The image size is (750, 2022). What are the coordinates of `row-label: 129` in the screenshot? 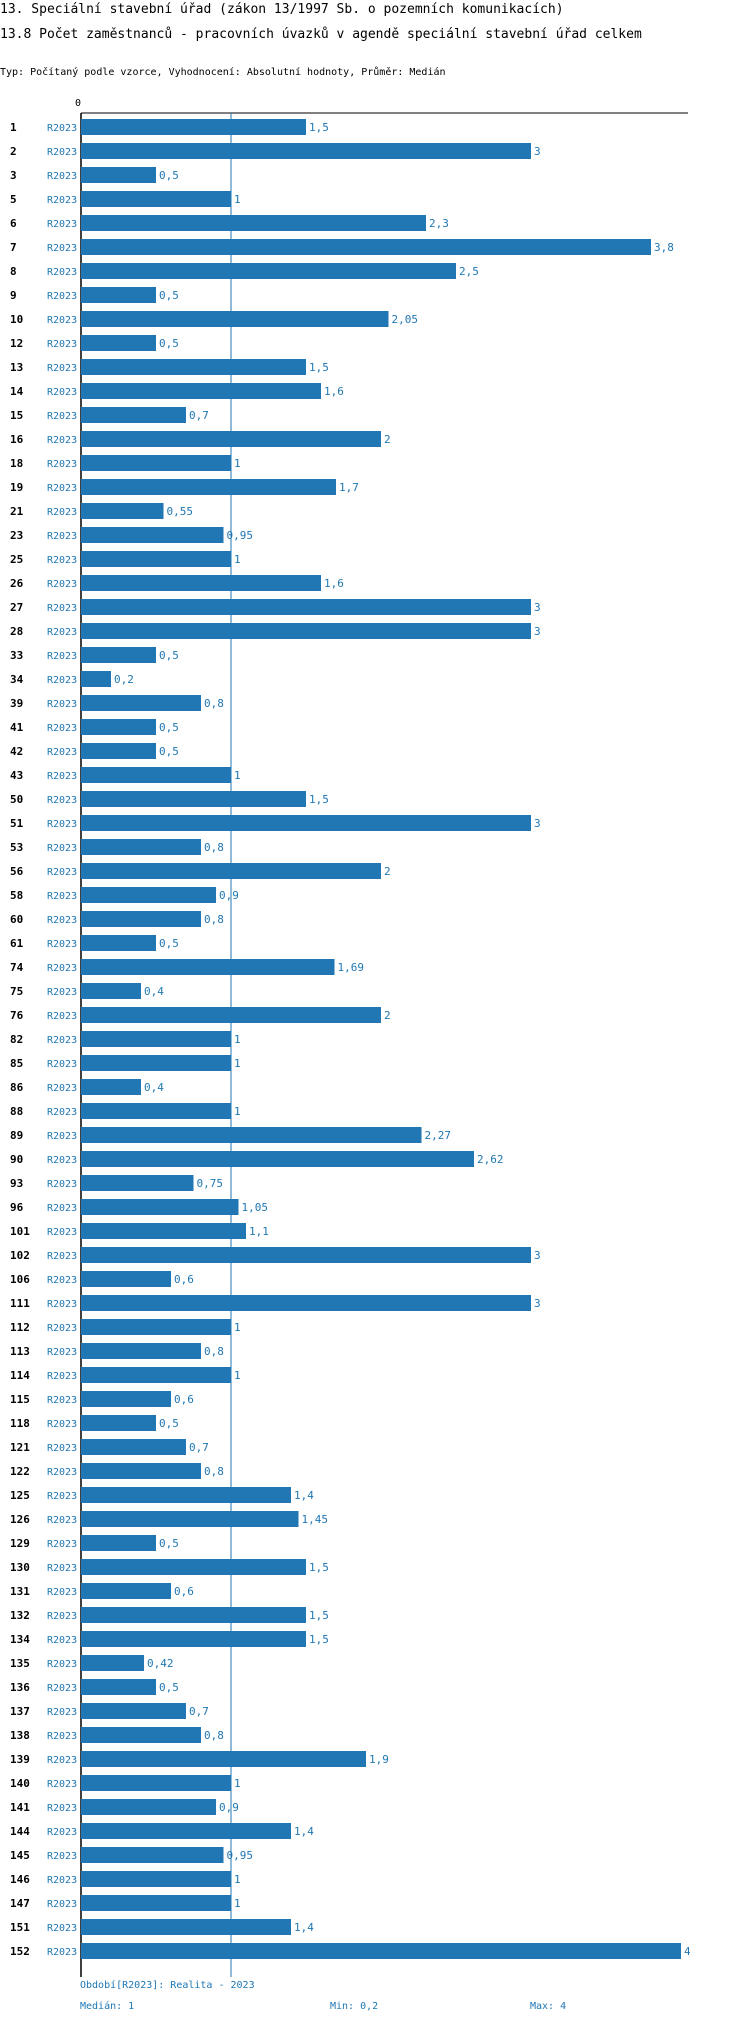 It's located at (20, 1543).